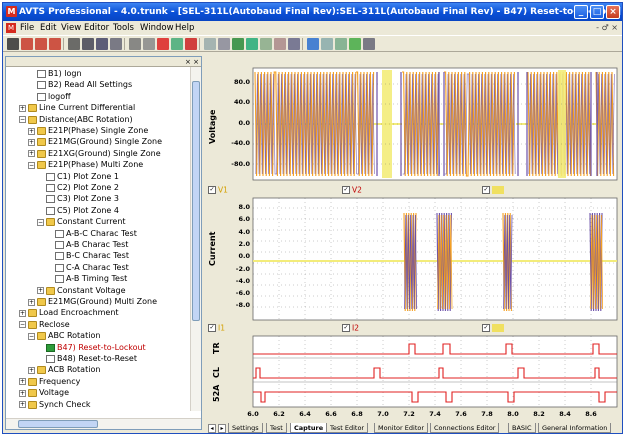 The width and height of the screenshot is (625, 436). What do you see at coordinates (88, 44) in the screenshot?
I see `copy-icon` at bounding box center [88, 44].